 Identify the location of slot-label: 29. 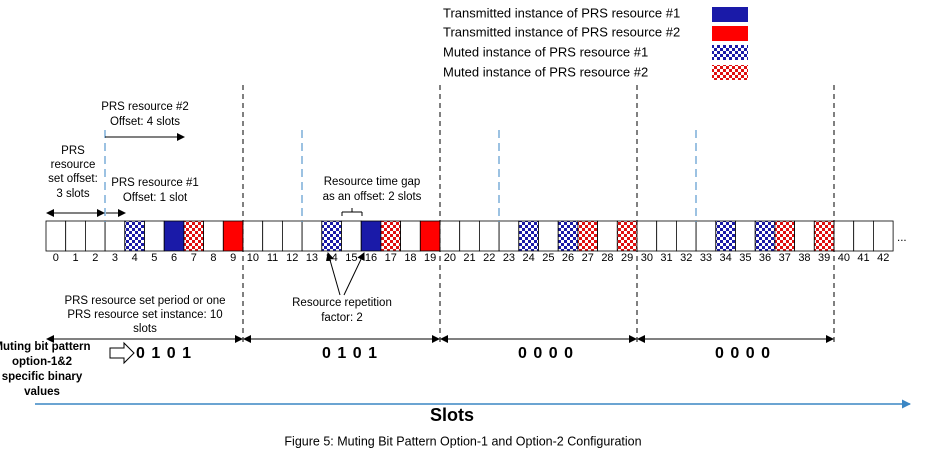
(627, 258).